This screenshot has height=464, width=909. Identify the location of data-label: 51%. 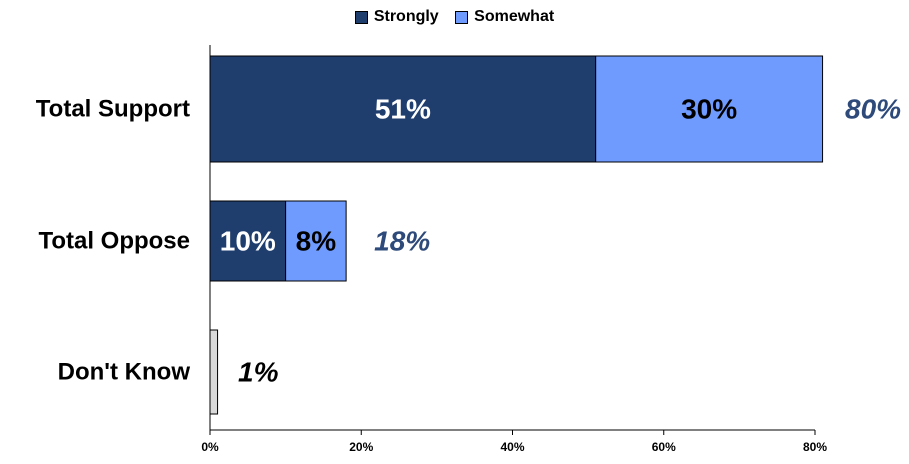
(403, 109).